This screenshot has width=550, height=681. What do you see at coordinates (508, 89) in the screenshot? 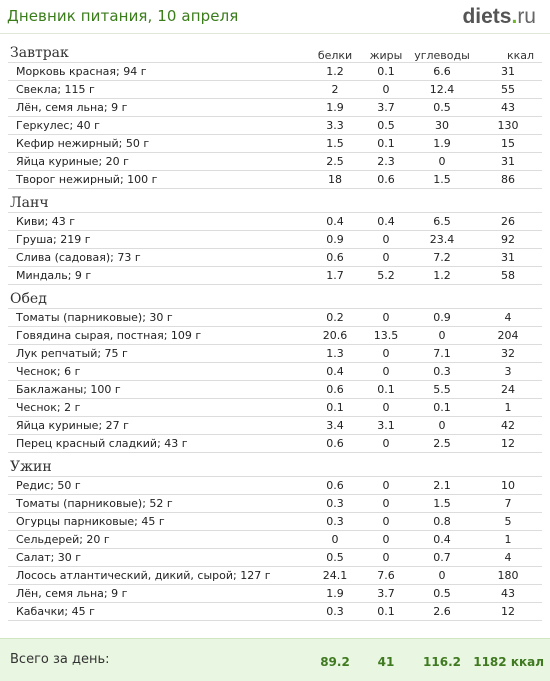
I see `food-kcal: 55` at bounding box center [508, 89].